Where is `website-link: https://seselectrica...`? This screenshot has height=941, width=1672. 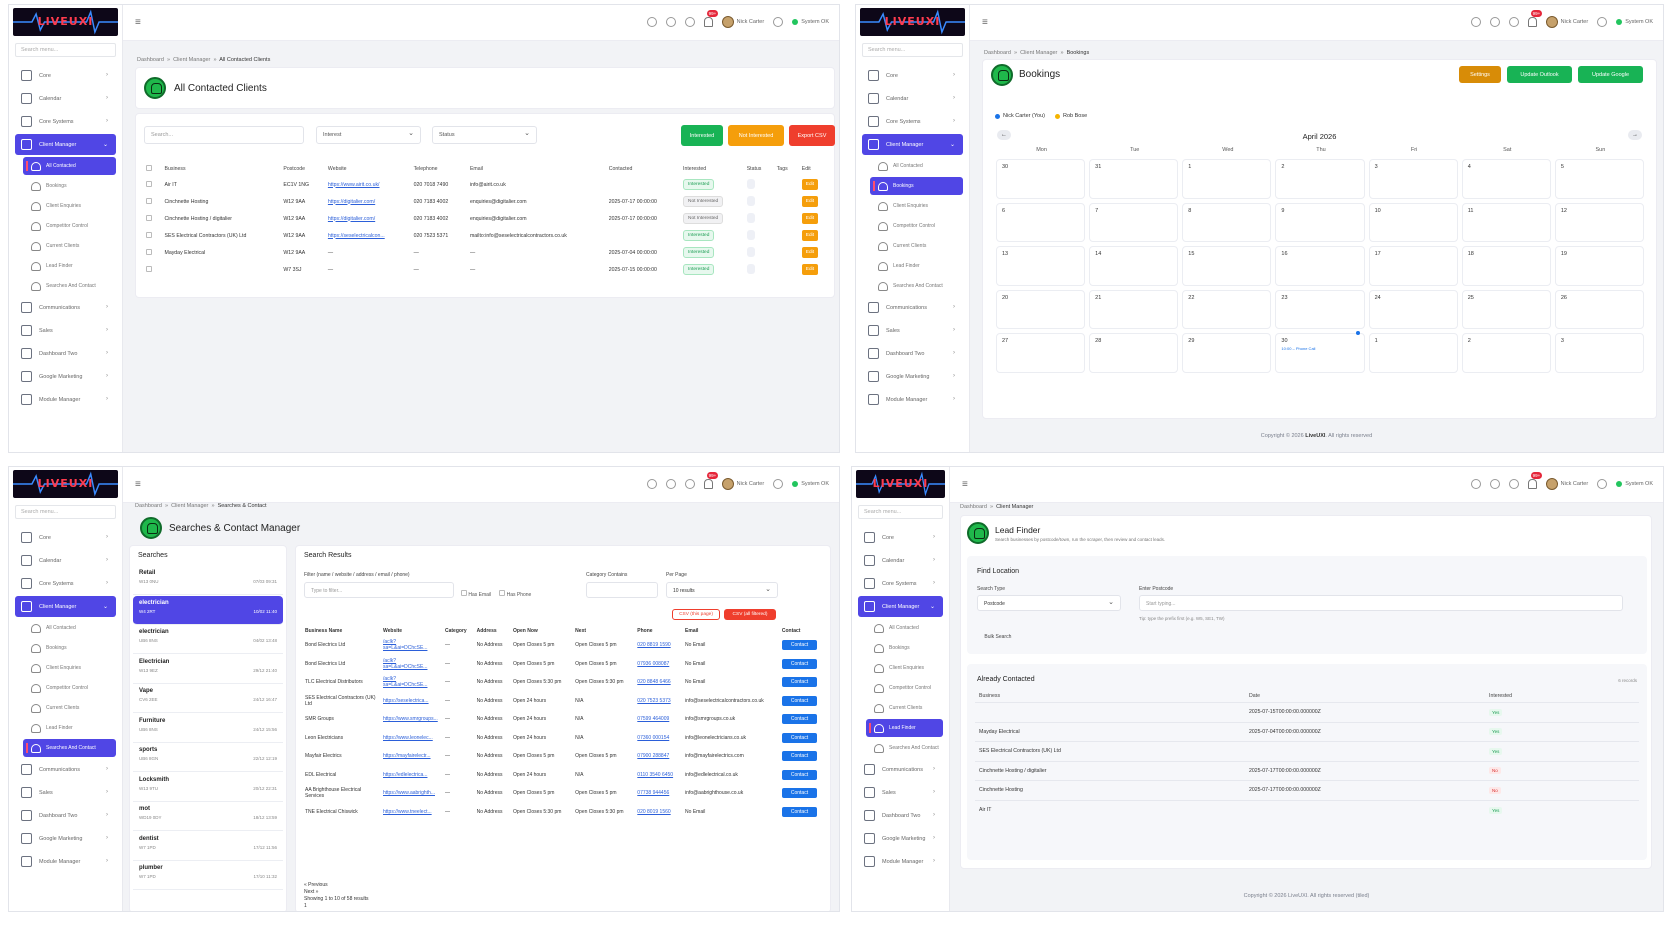 website-link: https://seselectrica... is located at coordinates (406, 700).